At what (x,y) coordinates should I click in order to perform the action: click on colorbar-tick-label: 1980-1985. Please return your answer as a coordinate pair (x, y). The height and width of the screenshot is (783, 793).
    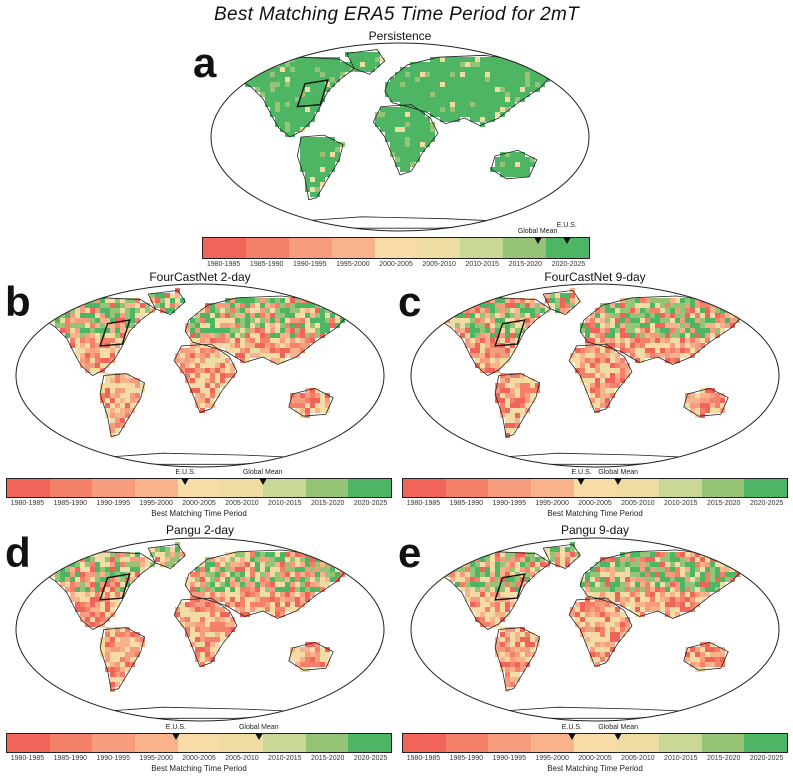
    Looking at the image, I should click on (27, 758).